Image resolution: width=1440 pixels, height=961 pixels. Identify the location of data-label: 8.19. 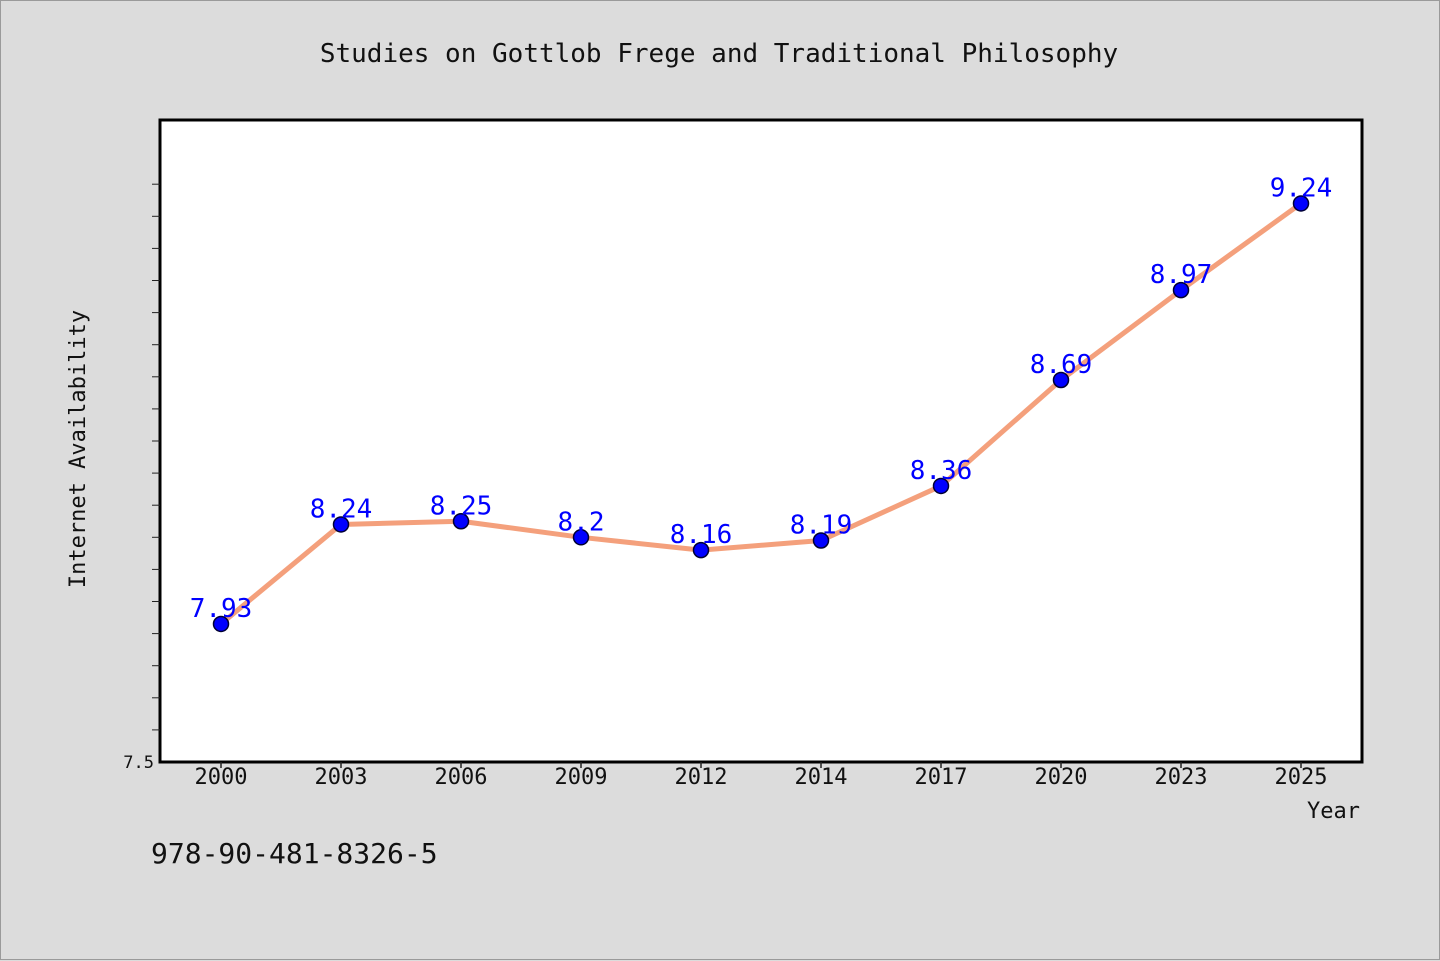
(821, 526).